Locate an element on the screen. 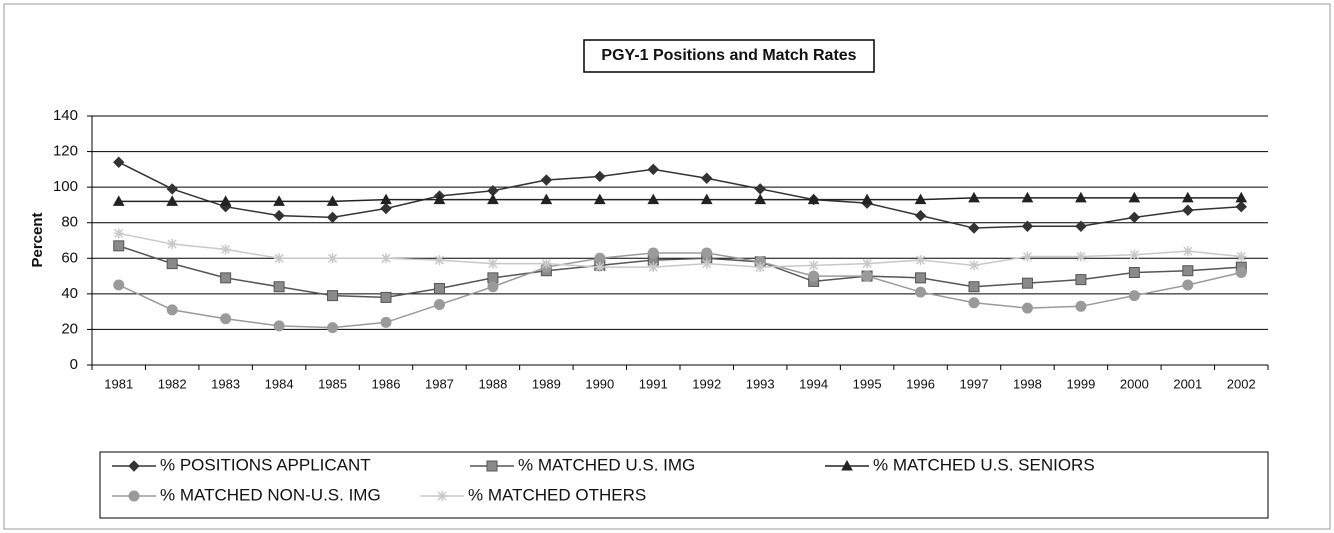 The width and height of the screenshot is (1334, 533). y-tick-label: 40 is located at coordinates (69, 293).